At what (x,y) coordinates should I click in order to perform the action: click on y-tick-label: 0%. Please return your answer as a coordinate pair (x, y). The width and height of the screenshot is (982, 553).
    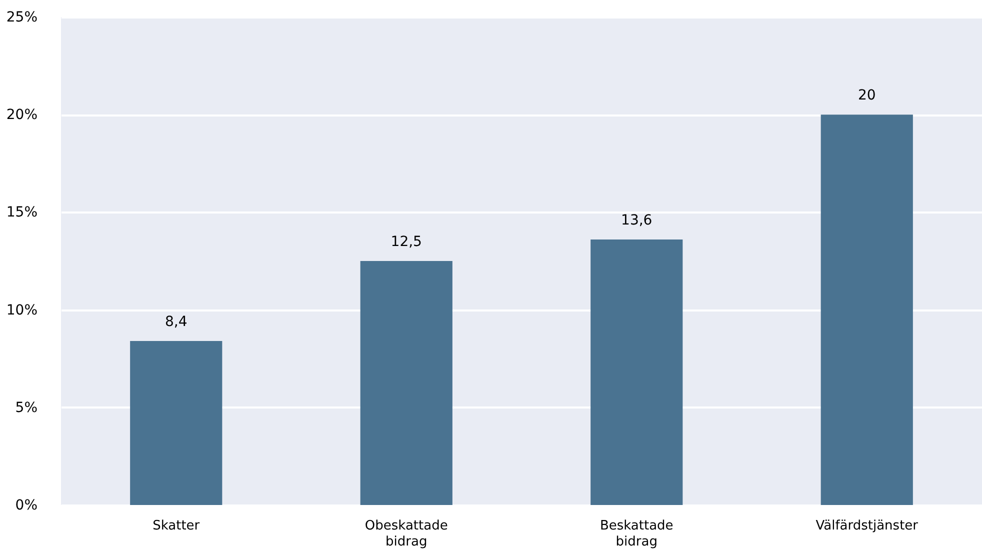
    Looking at the image, I should click on (26, 506).